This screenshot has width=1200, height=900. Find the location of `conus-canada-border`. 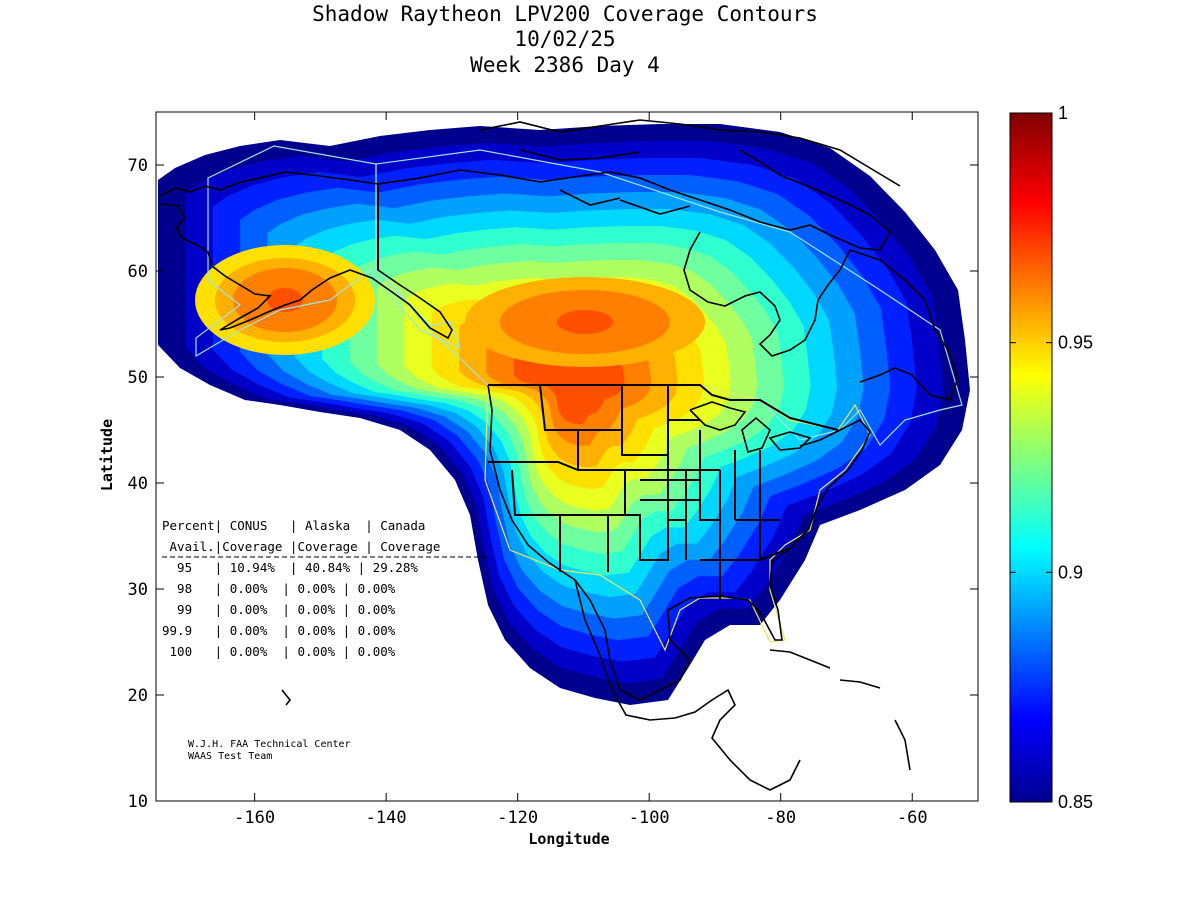

conus-canada-border is located at coordinates (663, 407).